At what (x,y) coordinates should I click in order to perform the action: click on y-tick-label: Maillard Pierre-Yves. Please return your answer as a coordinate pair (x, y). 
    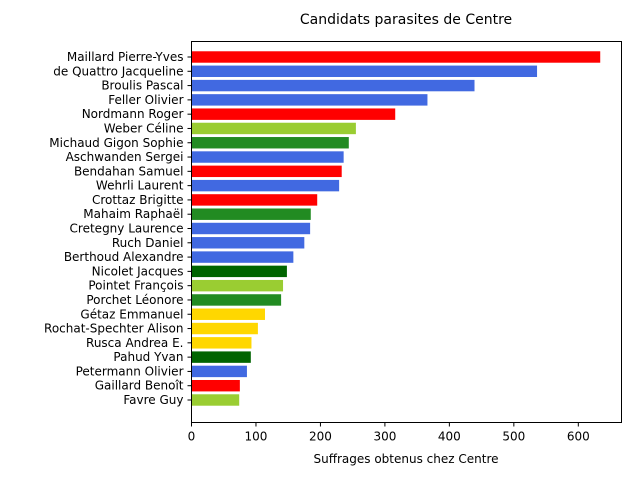
    Looking at the image, I should click on (125, 57).